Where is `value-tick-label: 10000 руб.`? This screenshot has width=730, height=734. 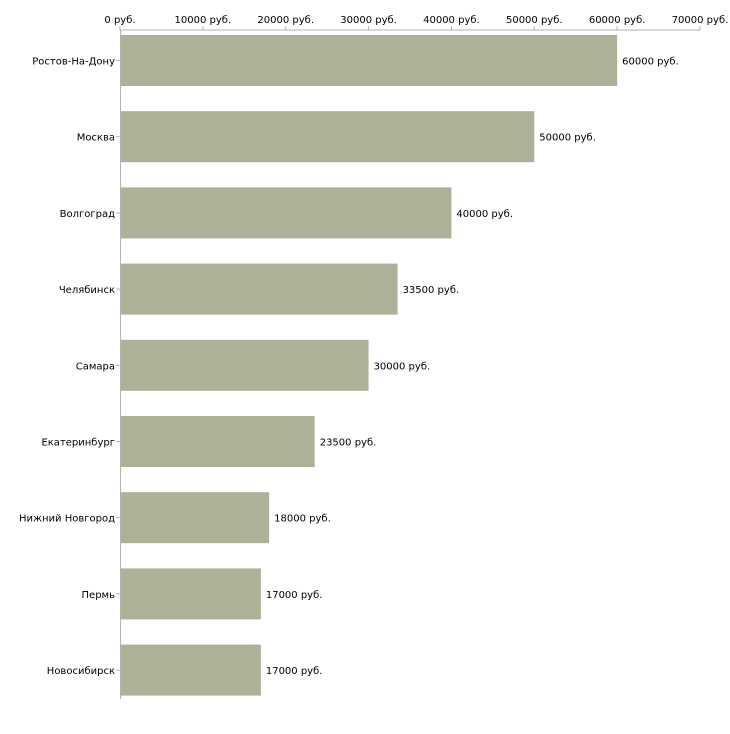 value-tick-label: 10000 руб. is located at coordinates (203, 20).